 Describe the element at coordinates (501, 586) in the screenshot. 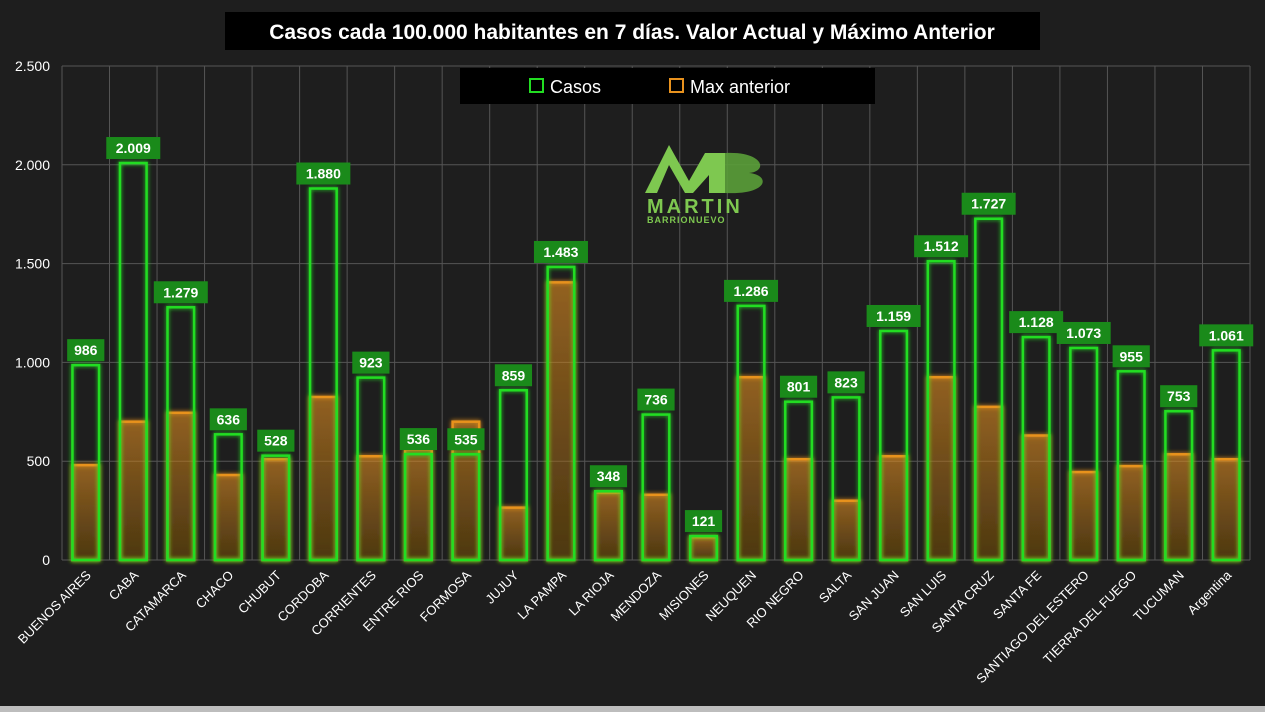

I see `x-tick-label: JUJUY` at that location.